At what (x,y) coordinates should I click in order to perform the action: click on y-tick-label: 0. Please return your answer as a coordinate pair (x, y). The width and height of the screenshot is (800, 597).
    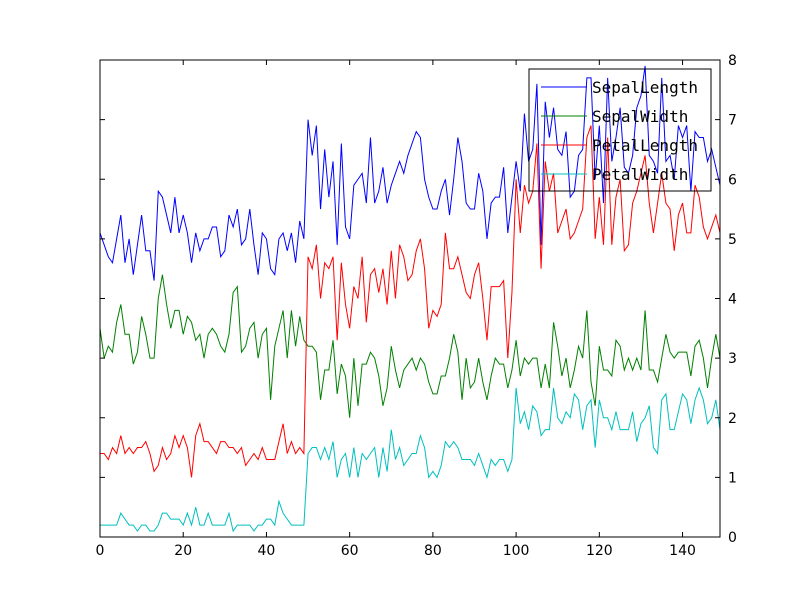
    Looking at the image, I should click on (732, 538).